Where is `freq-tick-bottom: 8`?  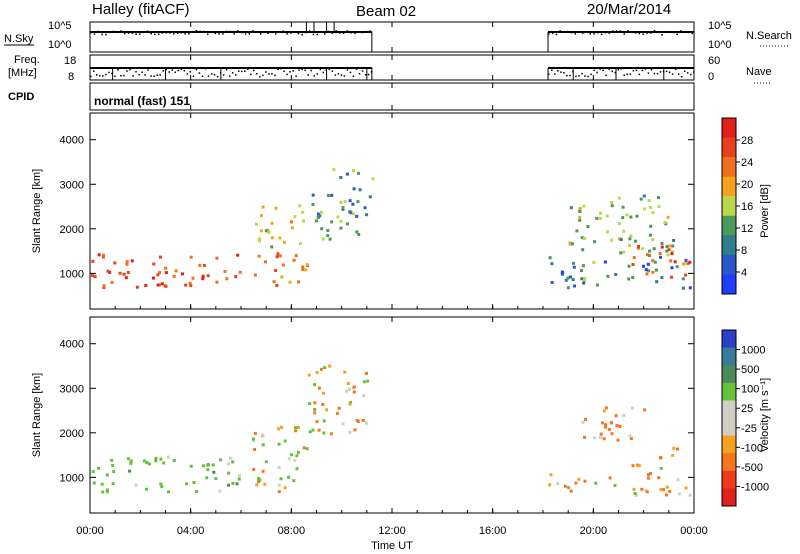
freq-tick-bottom: 8 is located at coordinates (71, 77).